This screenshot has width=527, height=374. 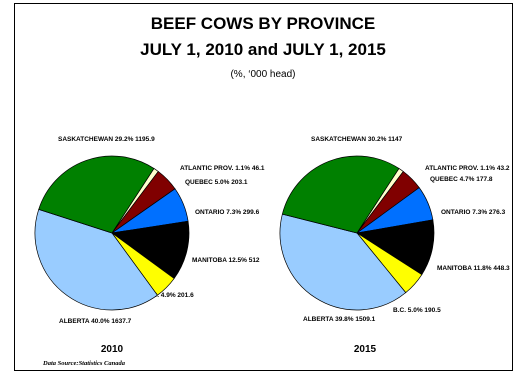 I want to click on chart-title: BEEF COWS BY PROVINCE, so click(x=263, y=23).